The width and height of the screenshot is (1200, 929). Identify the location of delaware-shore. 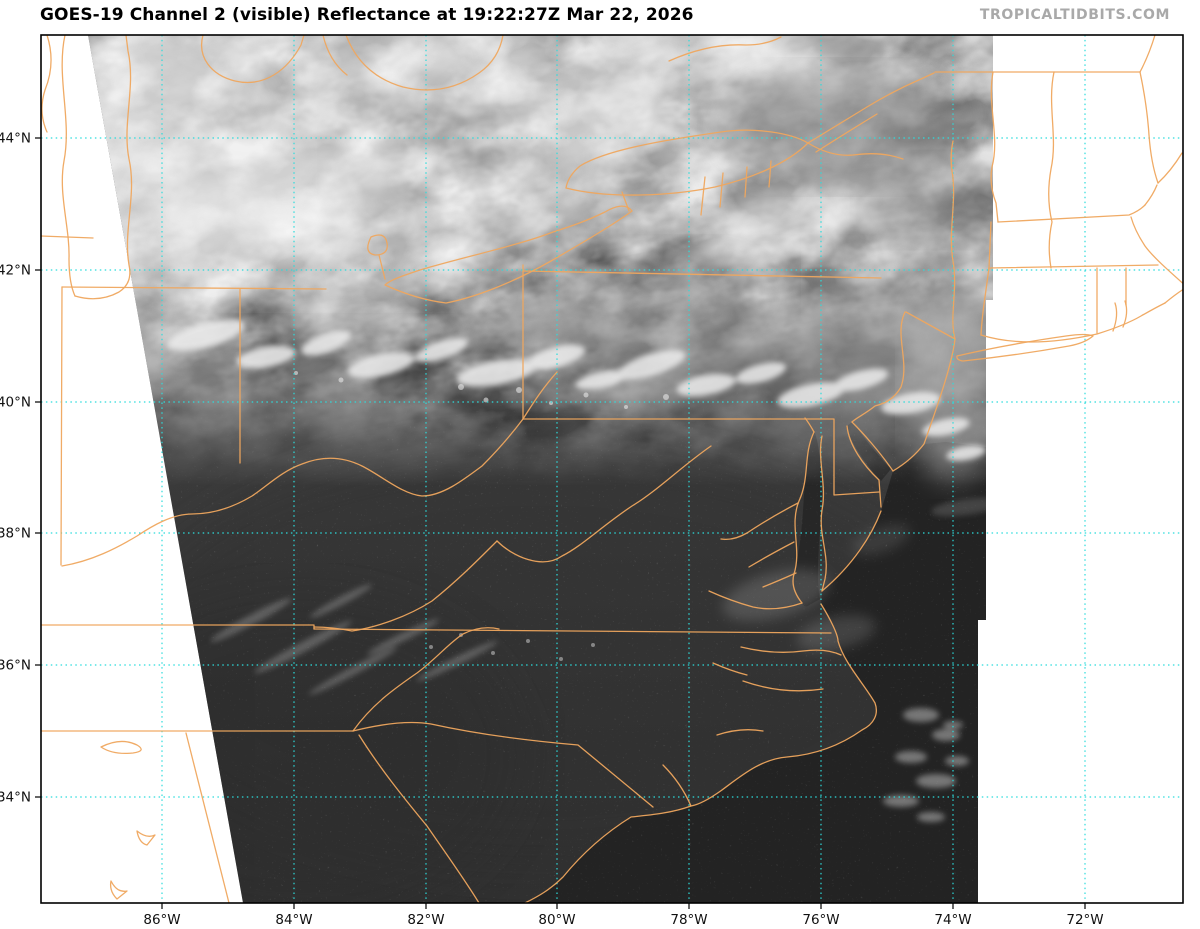
(864, 466).